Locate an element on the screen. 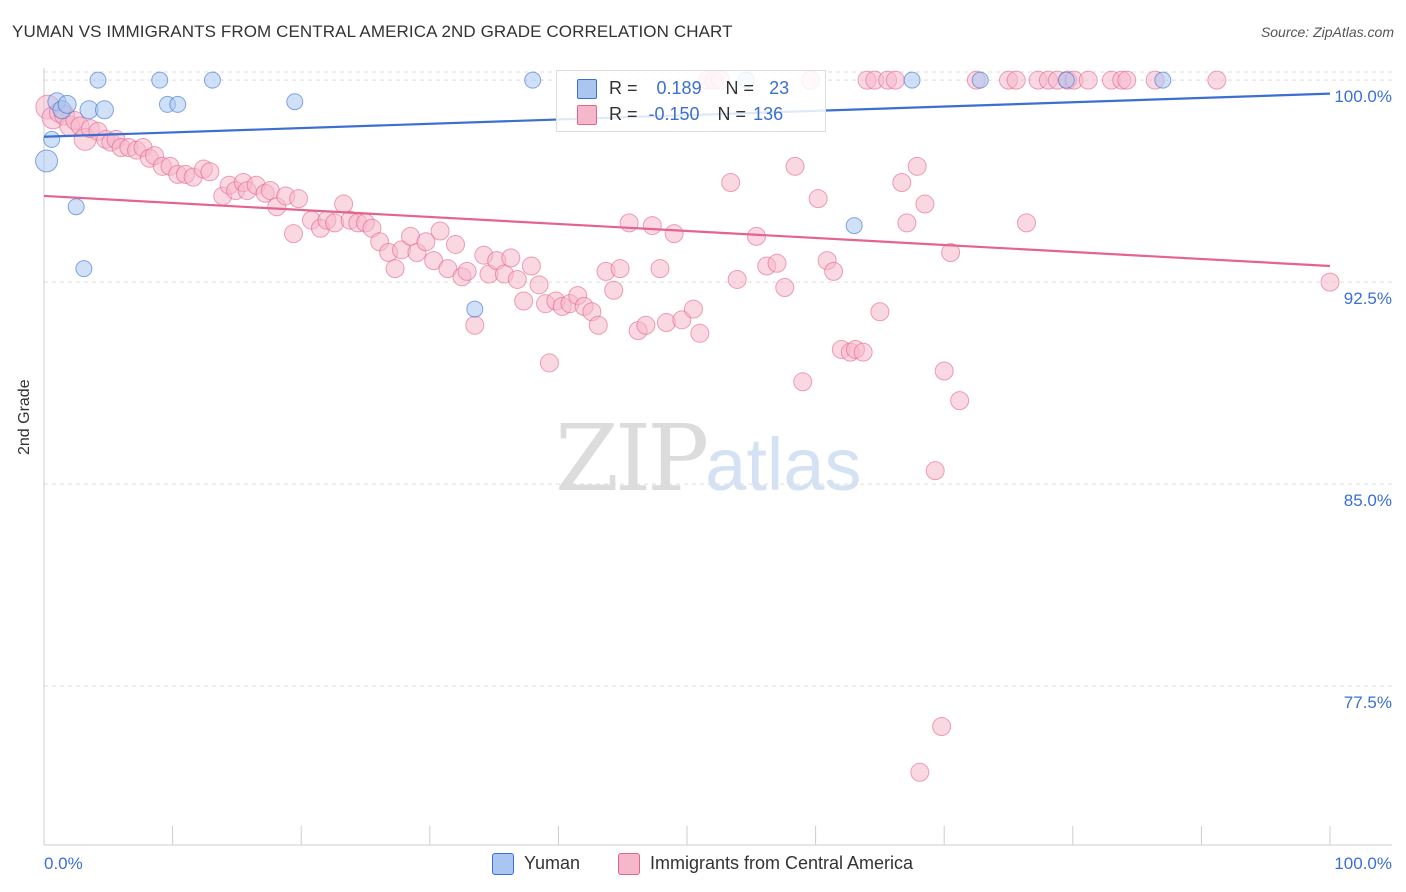 The image size is (1406, 892). legend-swatch-yuman is located at coordinates (587, 89).